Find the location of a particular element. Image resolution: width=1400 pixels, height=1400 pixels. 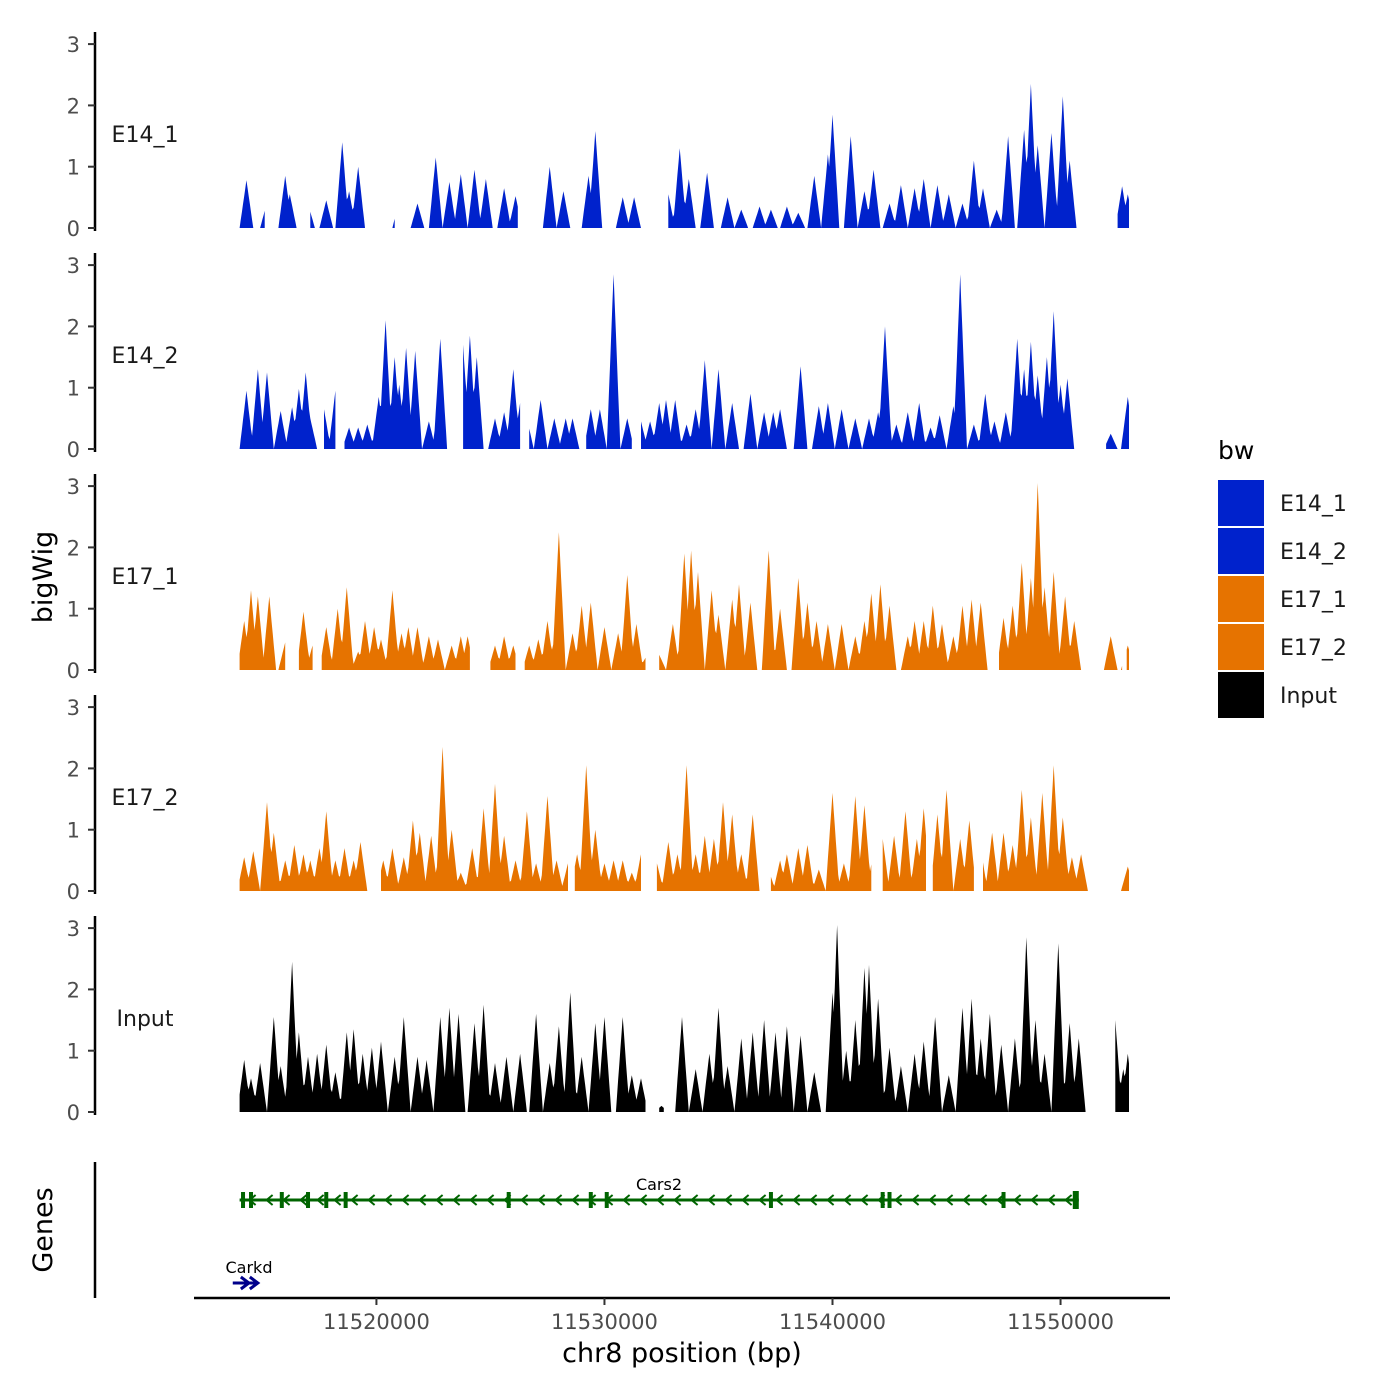

gene-Carkd: Carkd is located at coordinates (249, 1274).